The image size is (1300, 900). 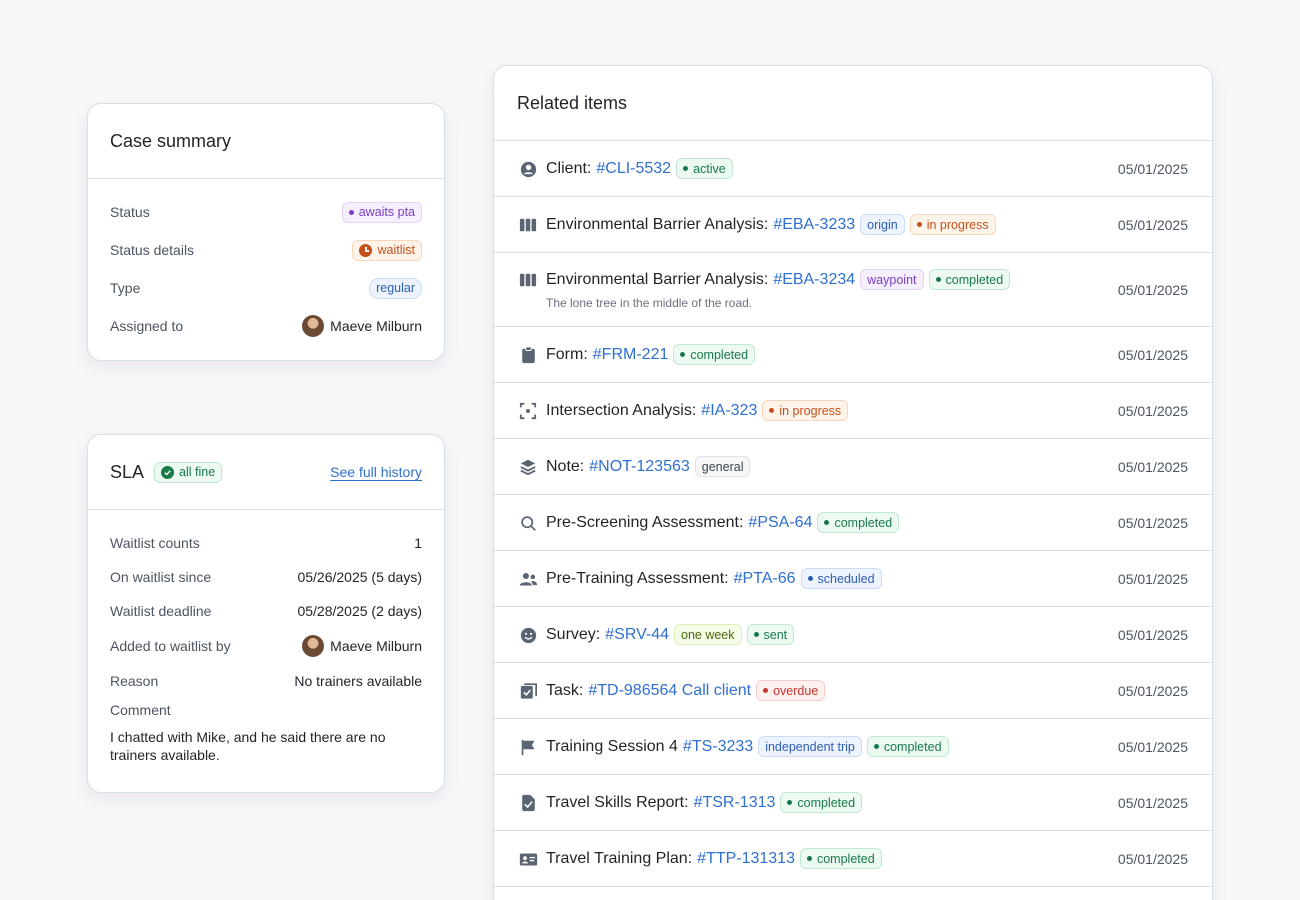 I want to click on related-item-row: Note: #NOT-123563 general 05/01/2025, so click(x=853, y=467).